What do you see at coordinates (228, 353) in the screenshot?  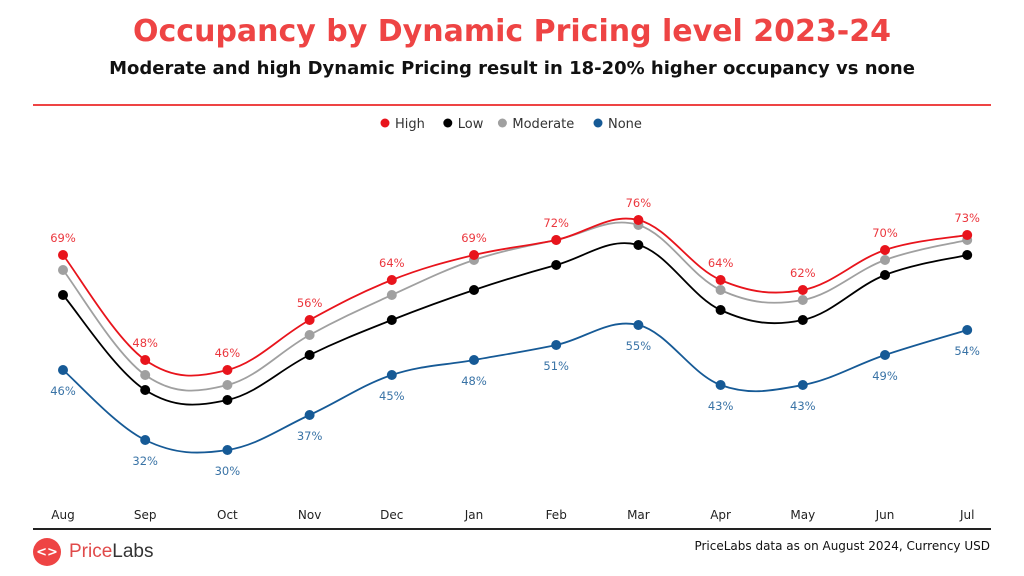 I see `data-label-high: 46%` at bounding box center [228, 353].